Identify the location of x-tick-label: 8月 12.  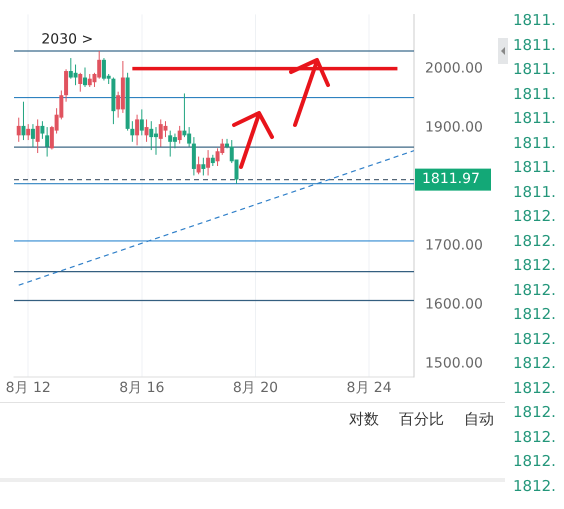
(28, 388).